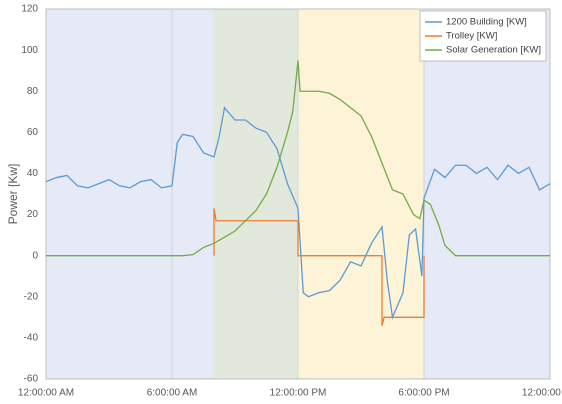  What do you see at coordinates (471, 36) in the screenshot?
I see `legend-label: Trolley [KW]` at bounding box center [471, 36].